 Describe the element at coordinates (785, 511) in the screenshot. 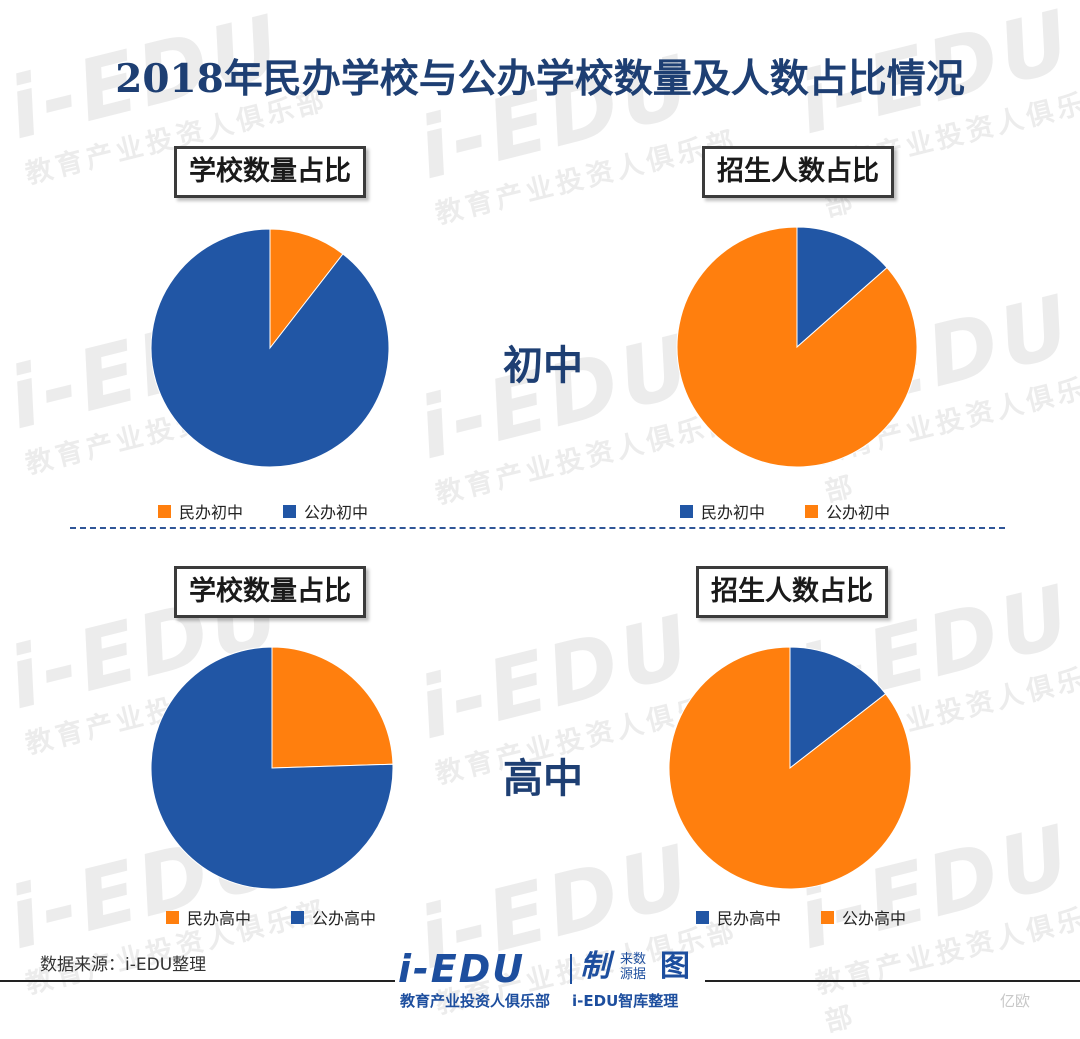

I see `legend-enrollment-junior: 民办初中 公办初中` at that location.